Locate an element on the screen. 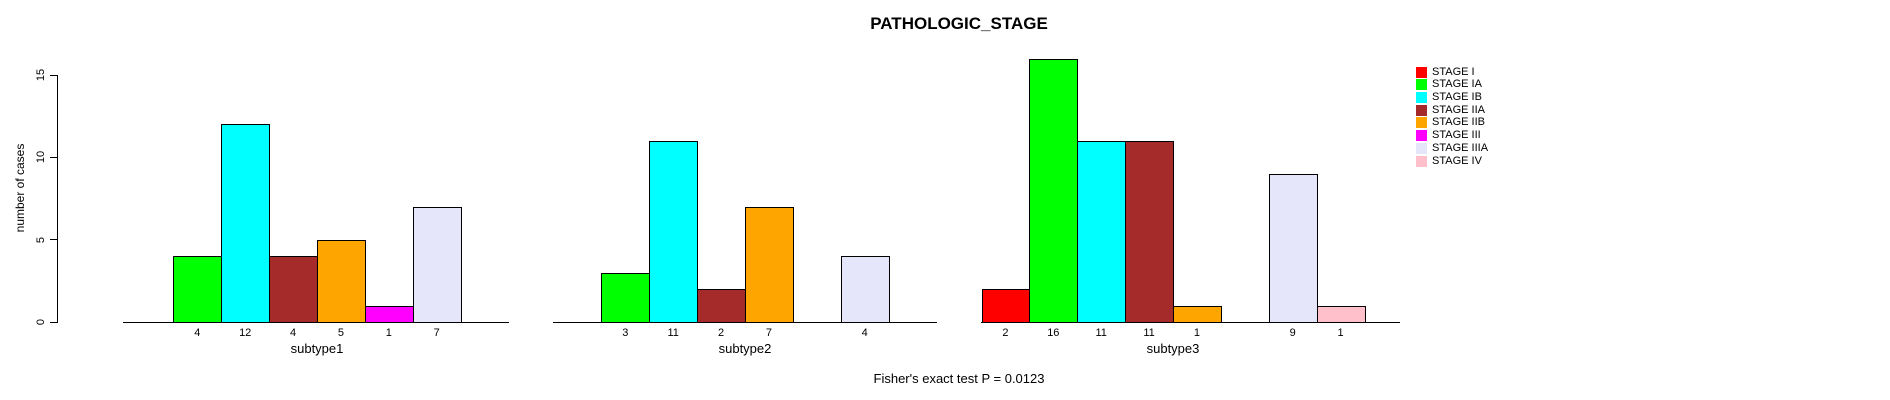 This screenshot has width=1890, height=400. legend-item: STAGE IB is located at coordinates (1449, 96).